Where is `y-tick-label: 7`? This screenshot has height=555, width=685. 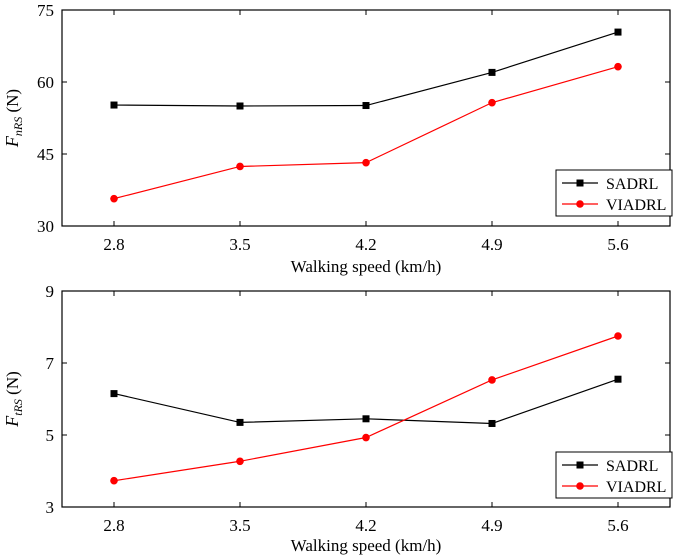
y-tick-label: 7 is located at coordinates (50, 363).